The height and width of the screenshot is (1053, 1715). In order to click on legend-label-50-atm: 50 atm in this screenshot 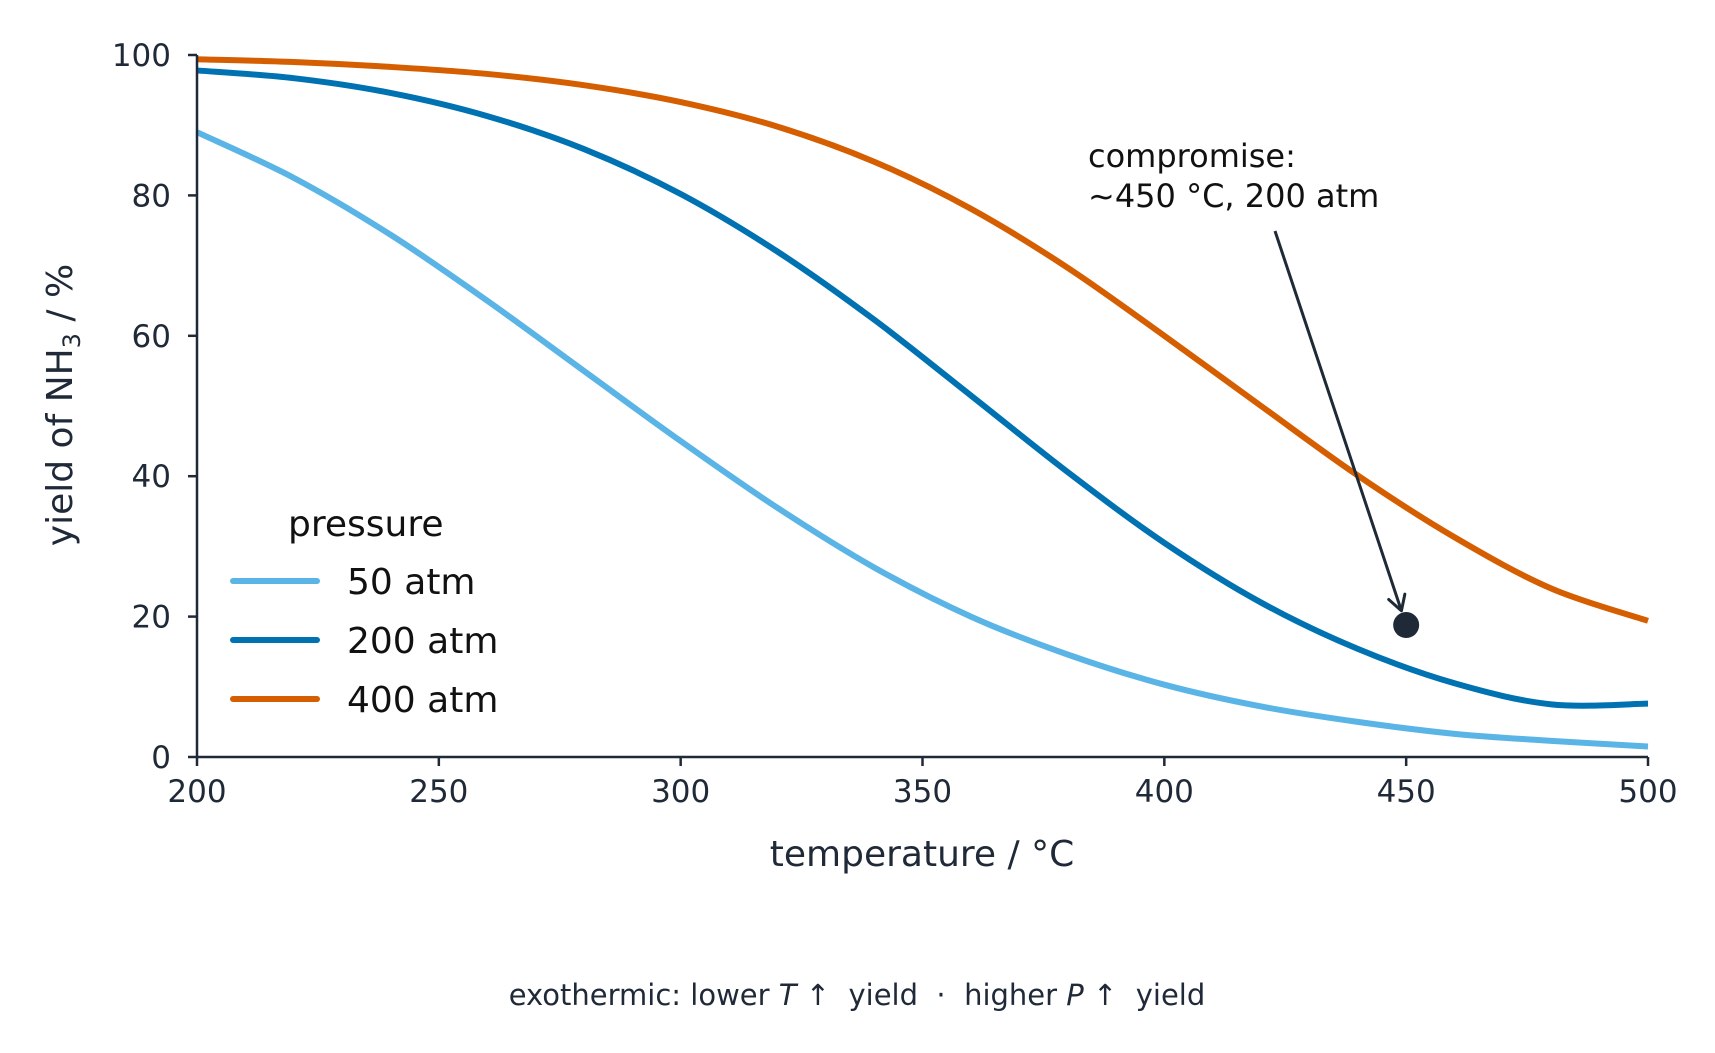, I will do `click(411, 582)`.